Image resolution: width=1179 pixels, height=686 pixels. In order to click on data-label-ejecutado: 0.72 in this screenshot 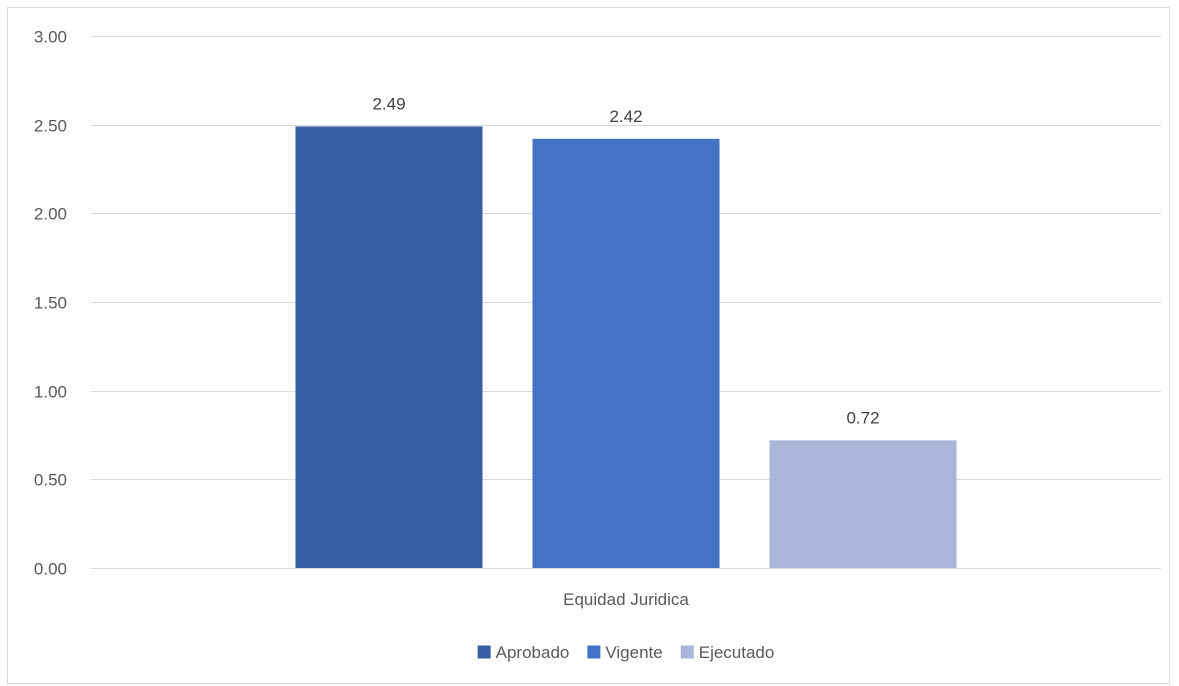, I will do `click(862, 417)`.